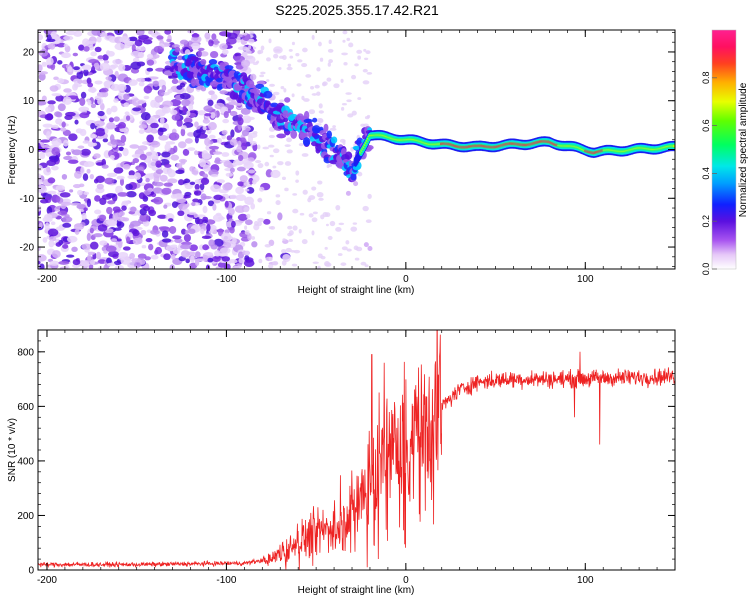  What do you see at coordinates (31, 150) in the screenshot?
I see `spectrogram-y-tick-label: 0` at bounding box center [31, 150].